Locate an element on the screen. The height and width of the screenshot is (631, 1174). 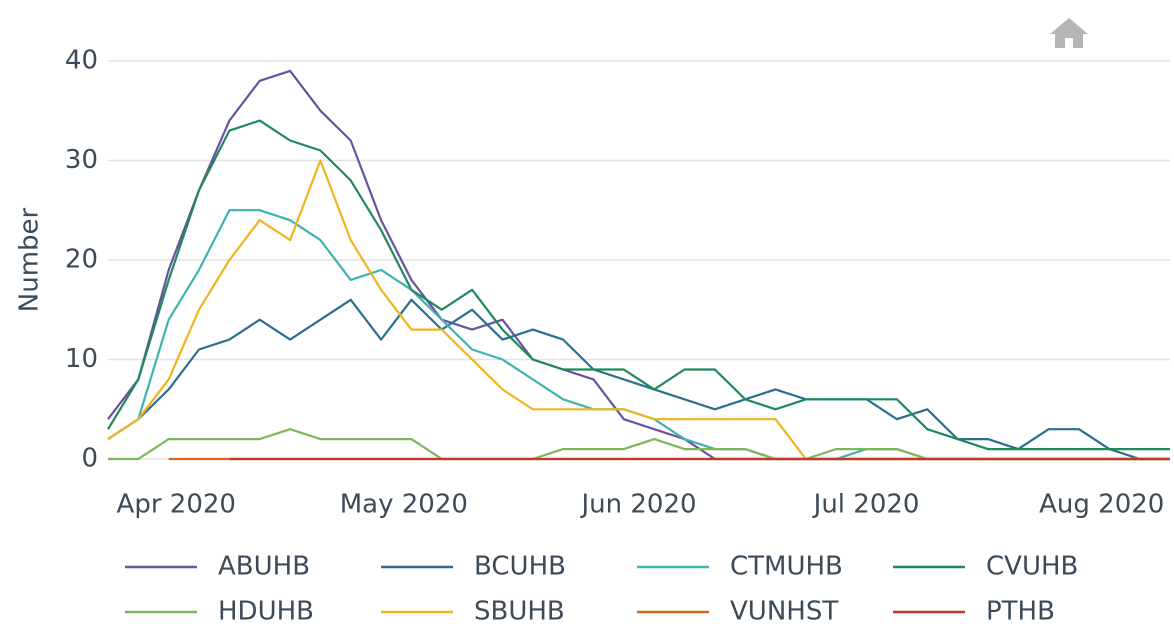
legend-item: HDUHB is located at coordinates (219, 612).